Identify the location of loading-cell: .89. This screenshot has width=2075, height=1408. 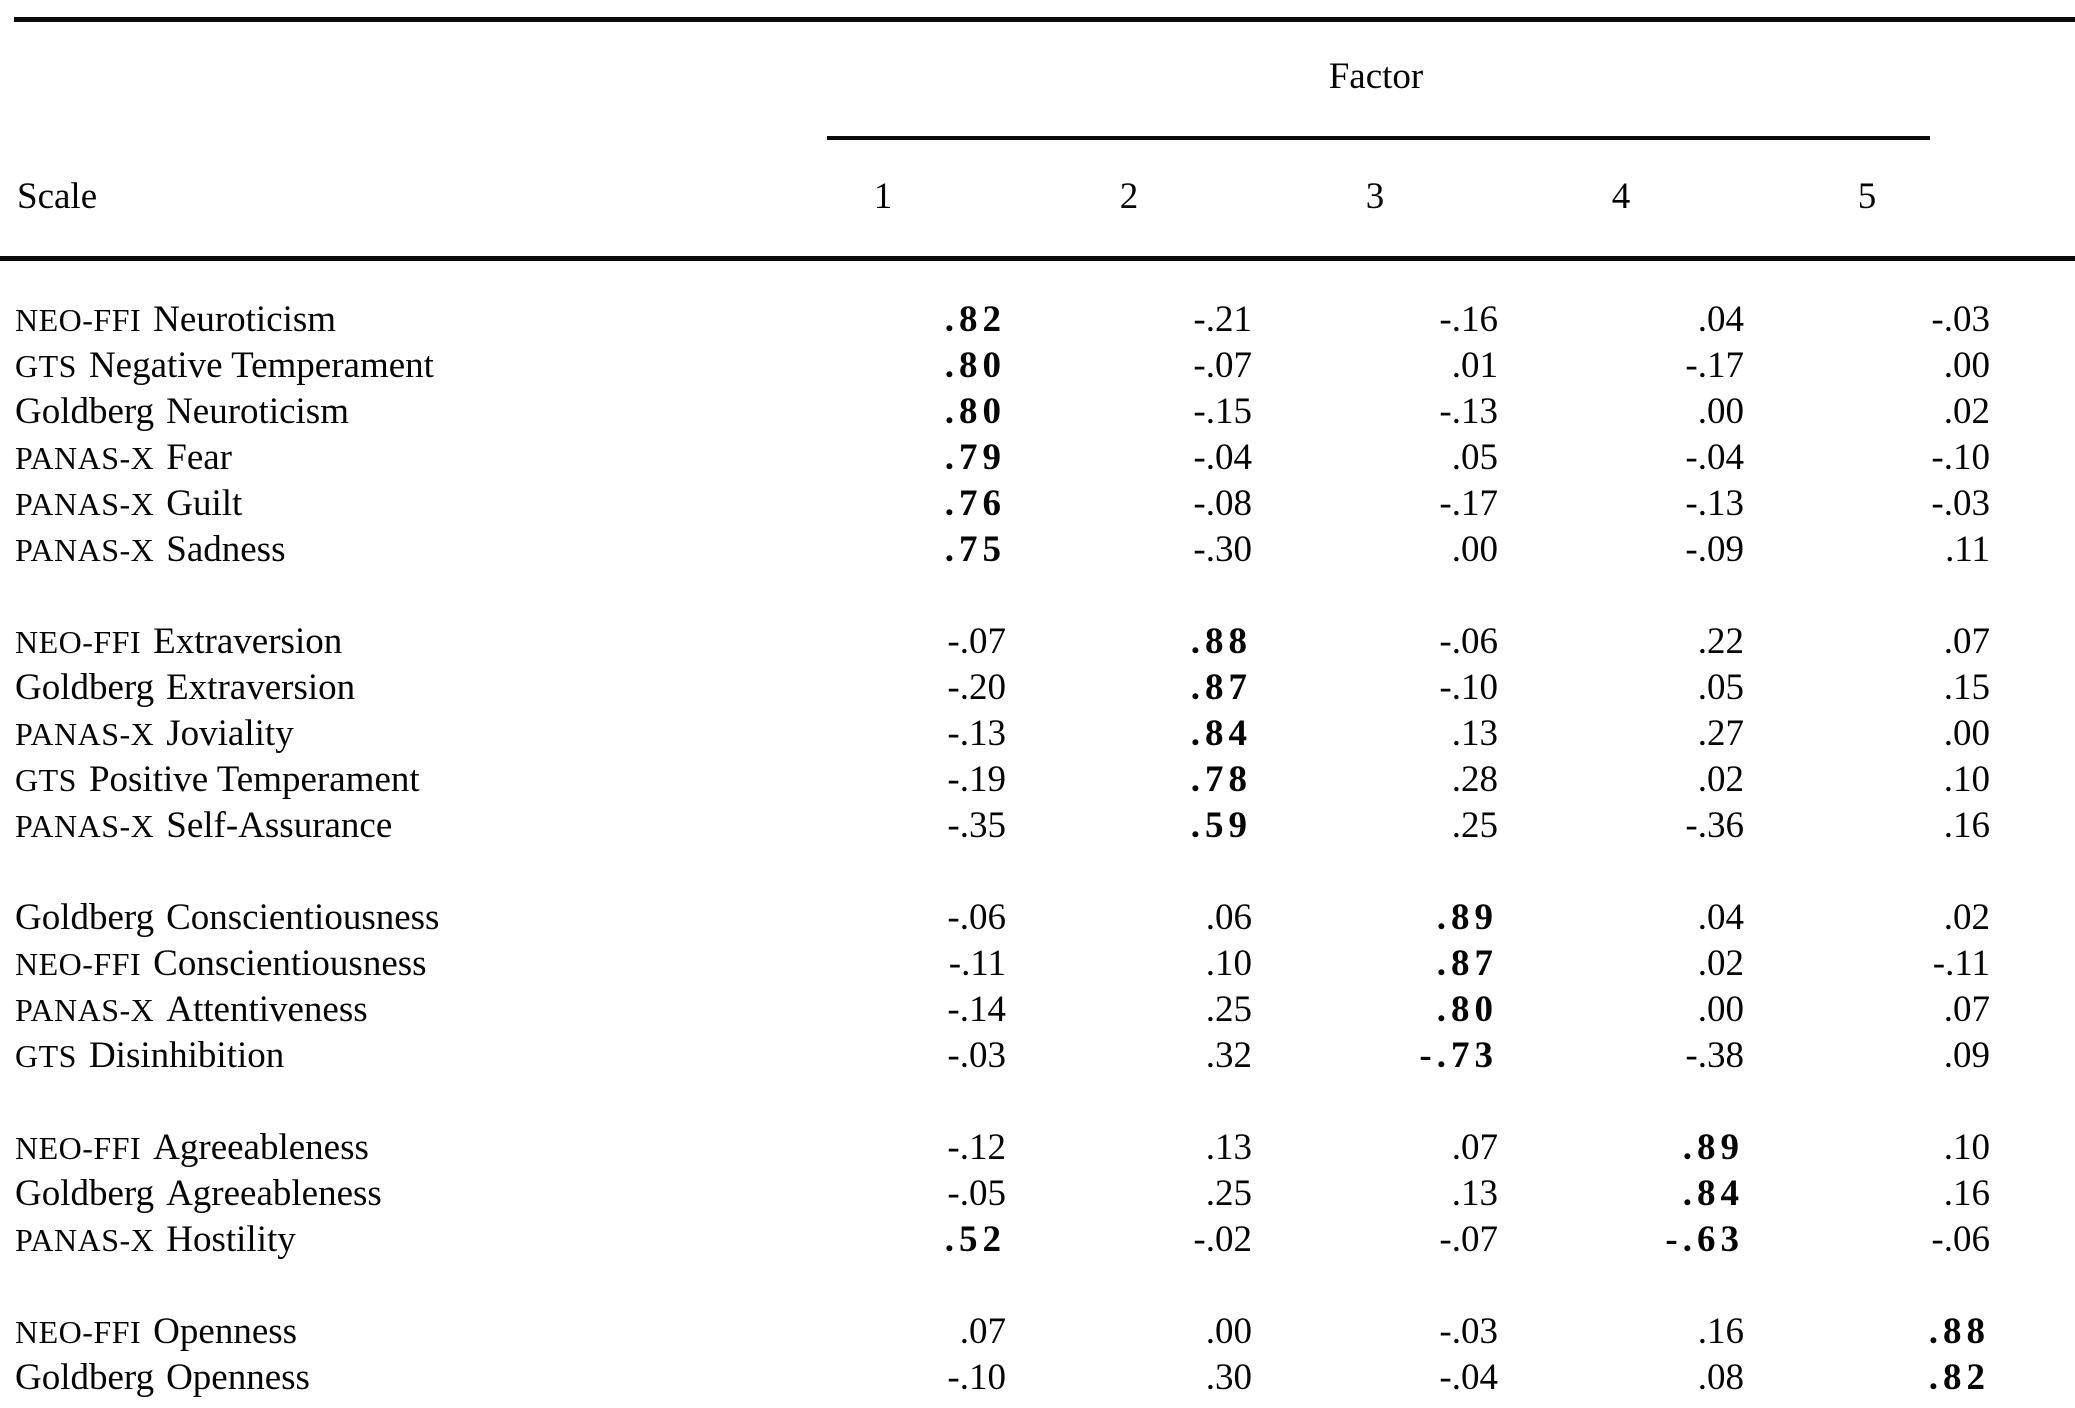
(1713, 1147).